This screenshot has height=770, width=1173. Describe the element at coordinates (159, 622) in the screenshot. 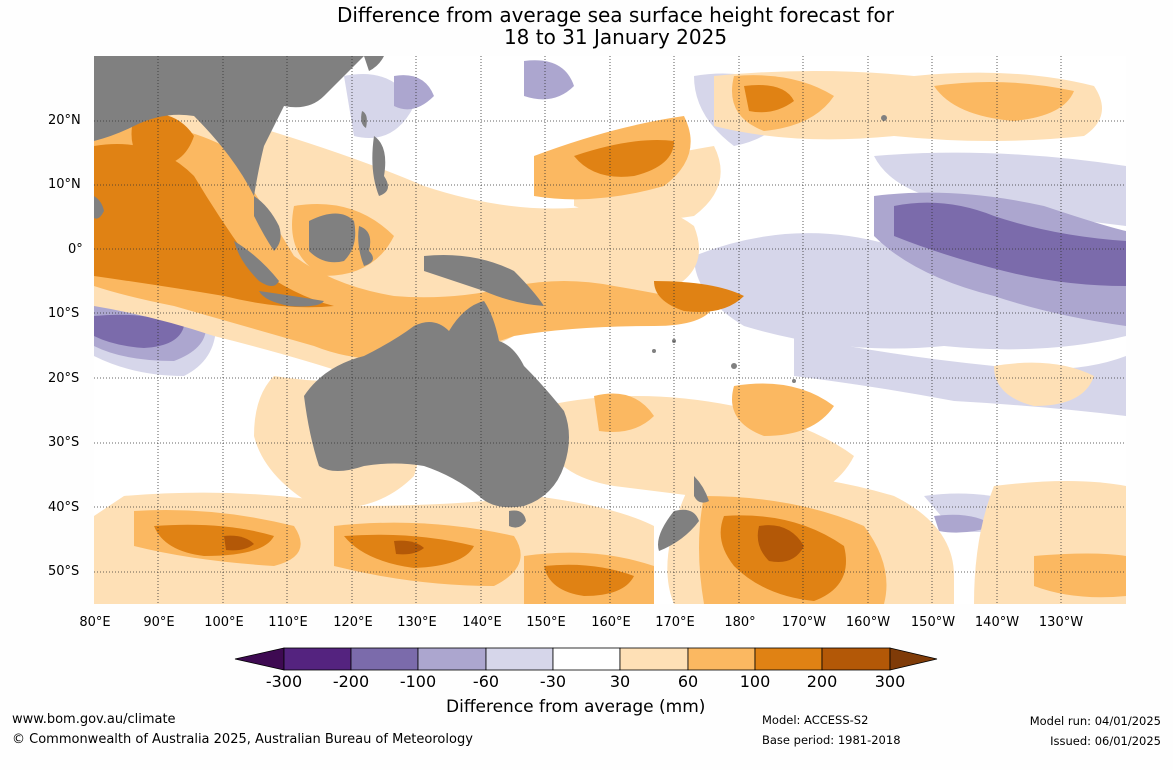

I see `lon-label-90e: 90°E` at that location.